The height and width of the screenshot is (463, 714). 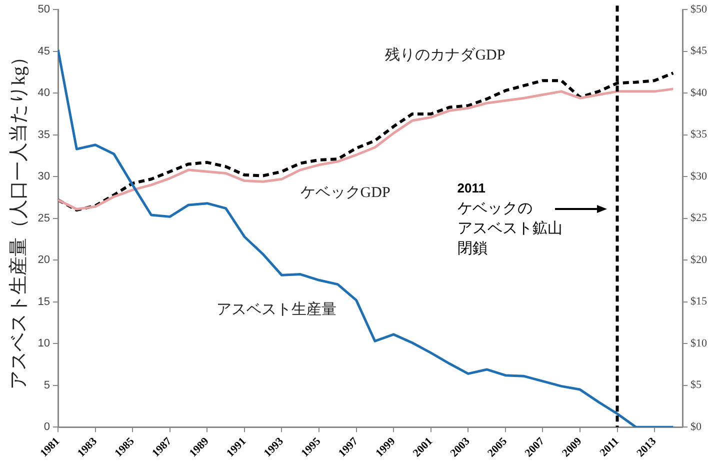 What do you see at coordinates (44, 344) in the screenshot?
I see `y-tick-label: 10` at bounding box center [44, 344].